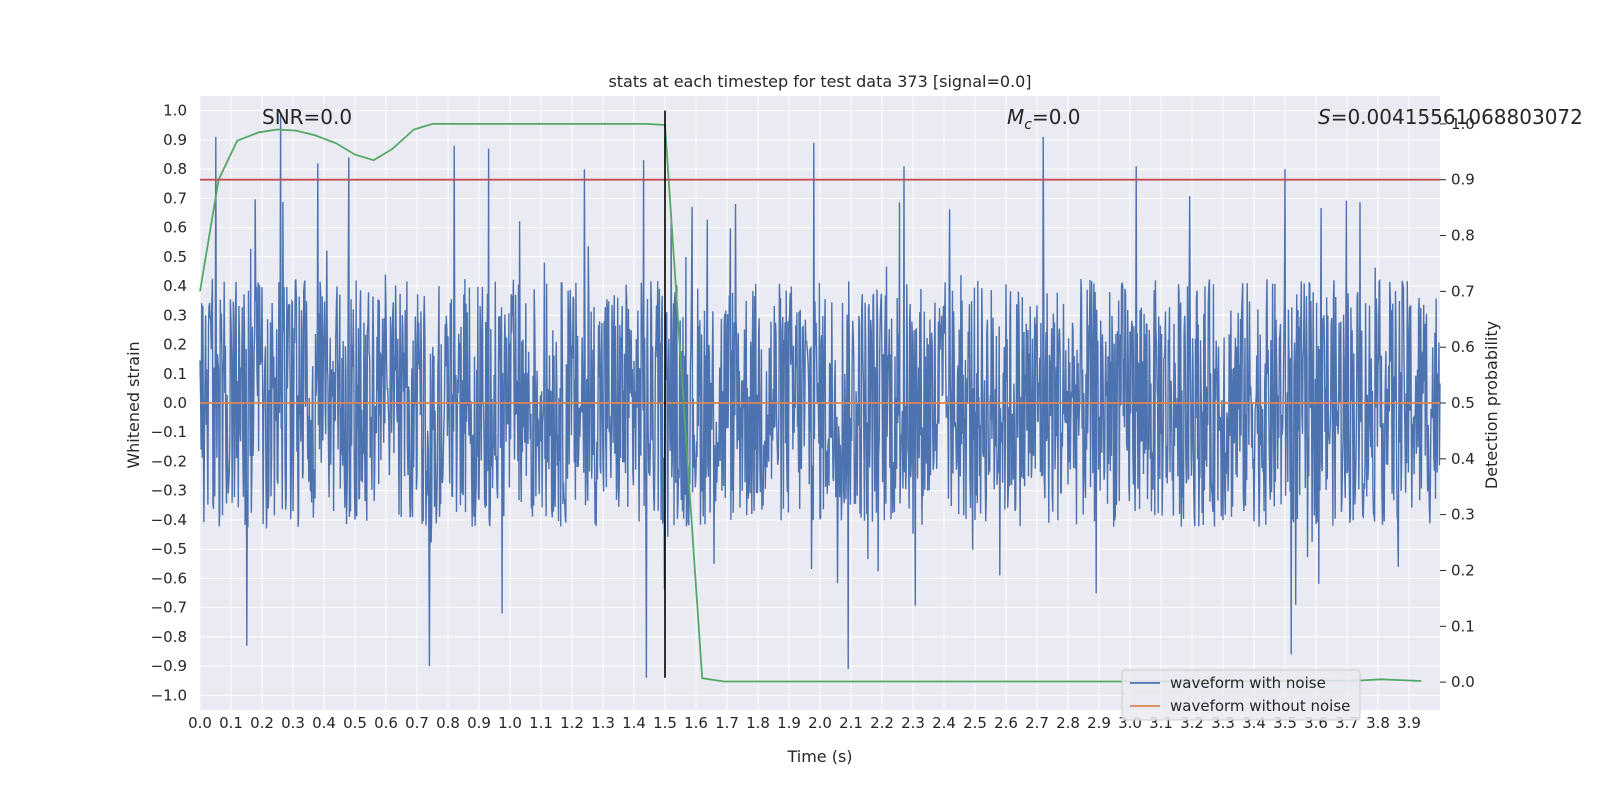 The height and width of the screenshot is (800, 1600). I want to click on x-tick-label: 0.1, so click(231, 723).